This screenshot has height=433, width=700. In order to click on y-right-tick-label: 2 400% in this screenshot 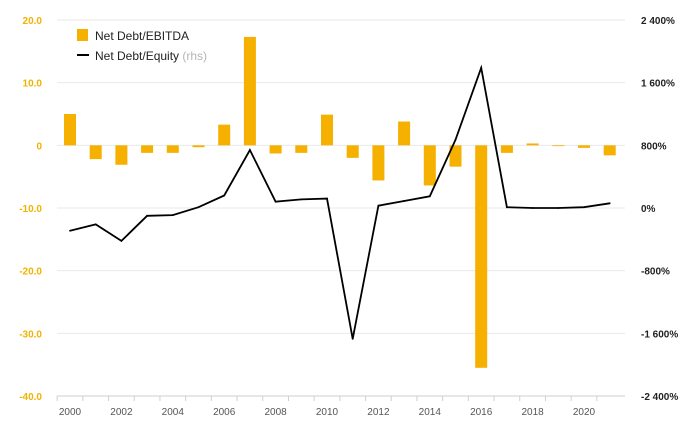, I will do `click(658, 21)`.